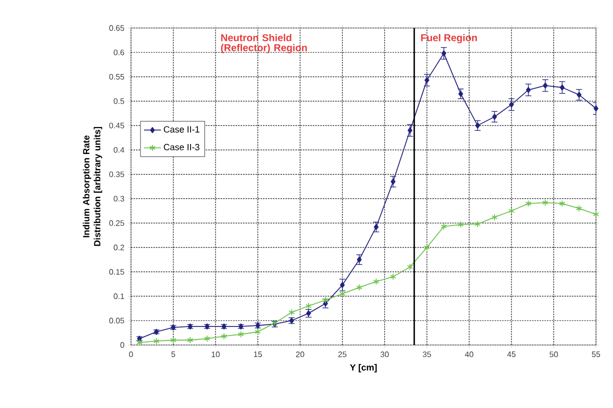  Describe the element at coordinates (92, 186) in the screenshot. I see `y-axis-title: Indium Absorption Rate Distribution [arbitrary units]` at that location.